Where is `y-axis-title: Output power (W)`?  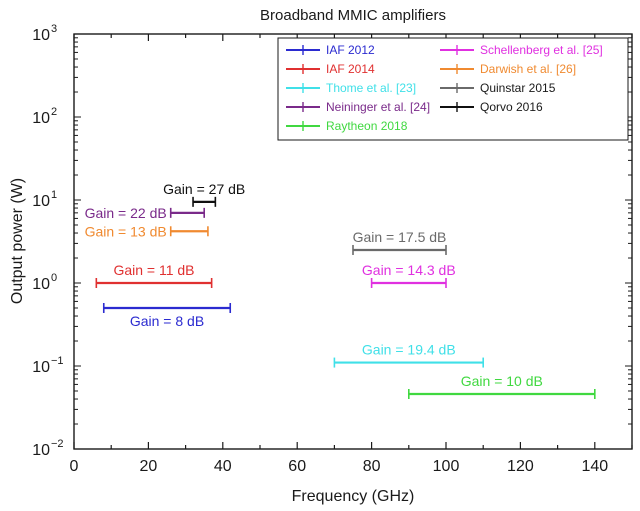
y-axis-title: Output power (W) is located at coordinates (17, 241).